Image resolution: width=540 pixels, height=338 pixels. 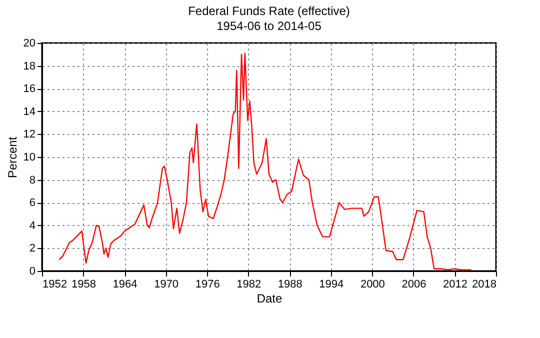 What do you see at coordinates (32, 203) in the screenshot?
I see `y-tick-label: 6` at bounding box center [32, 203].